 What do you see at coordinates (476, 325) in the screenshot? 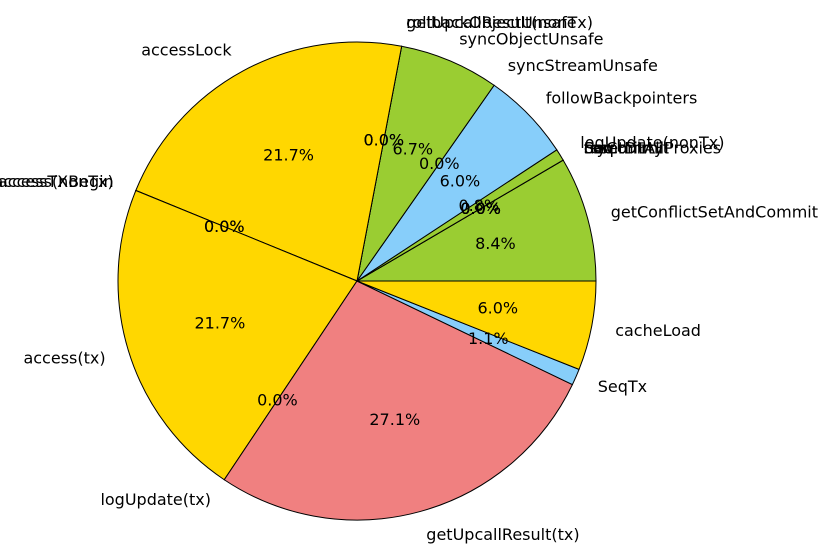
I see `pie-slice-cacheload` at bounding box center [476, 325].